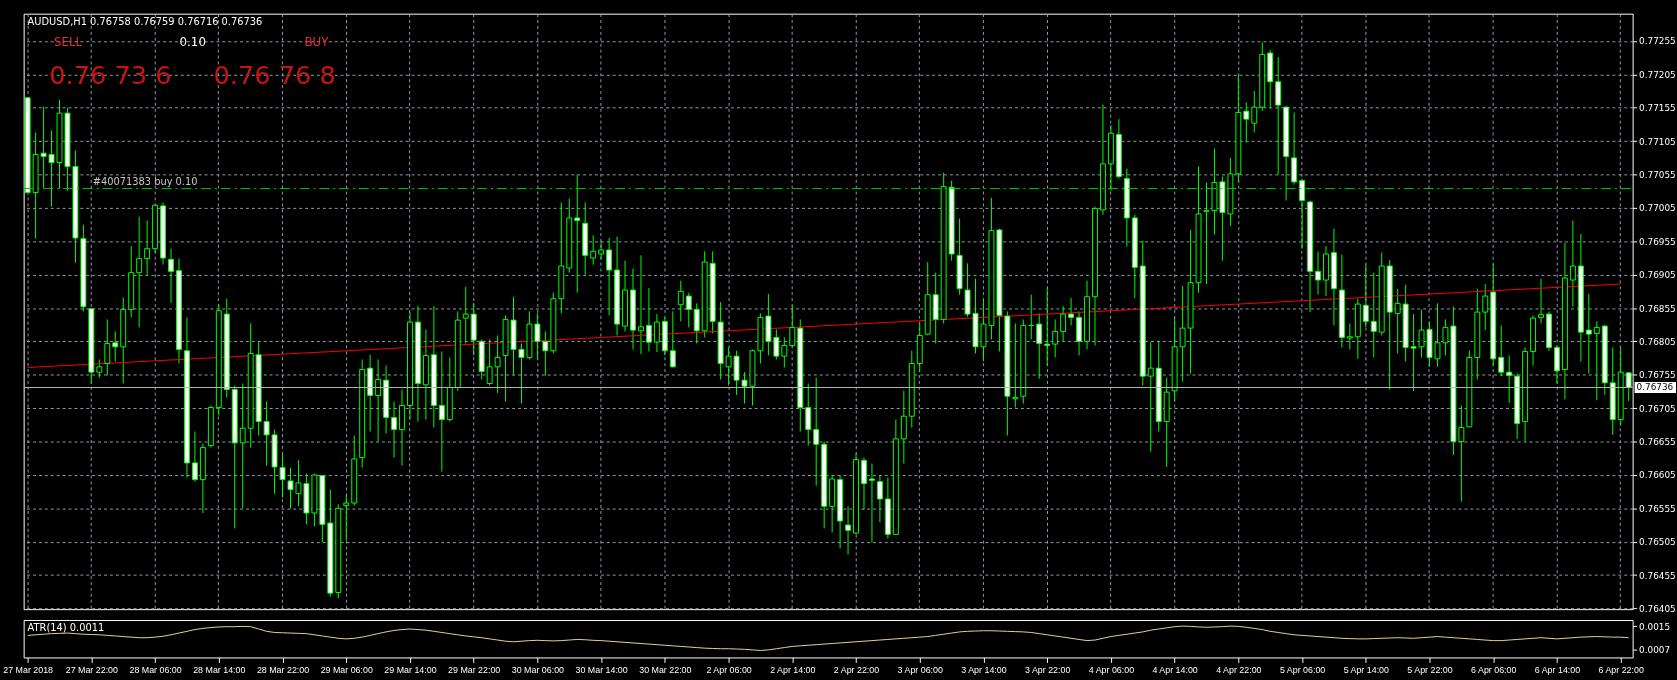  I want to click on x-tick-label: 29 Mar 06:00, so click(346, 669).